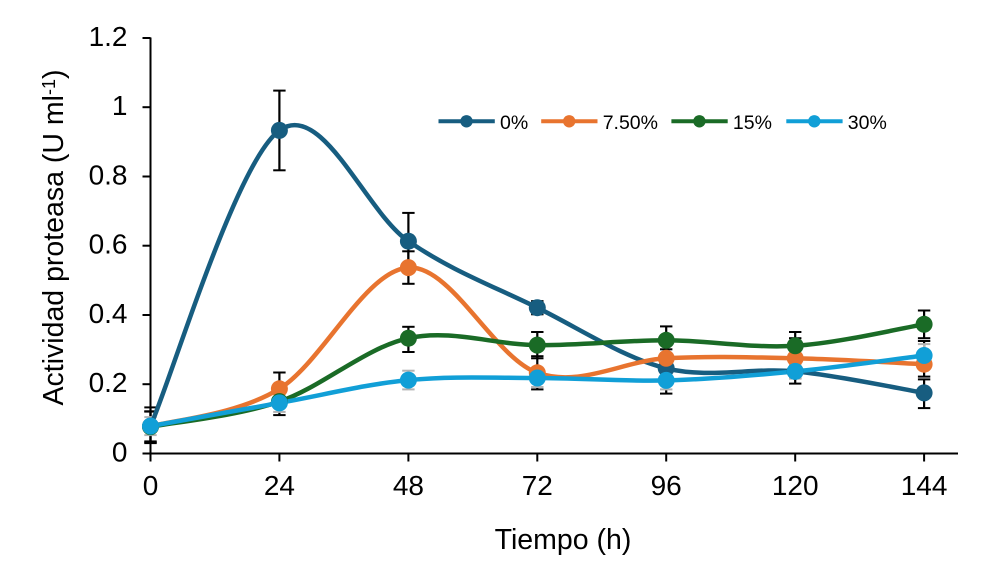 The width and height of the screenshot is (993, 586). I want to click on svg-text: Actividad proteasa (U ml-1), so click(54, 238).